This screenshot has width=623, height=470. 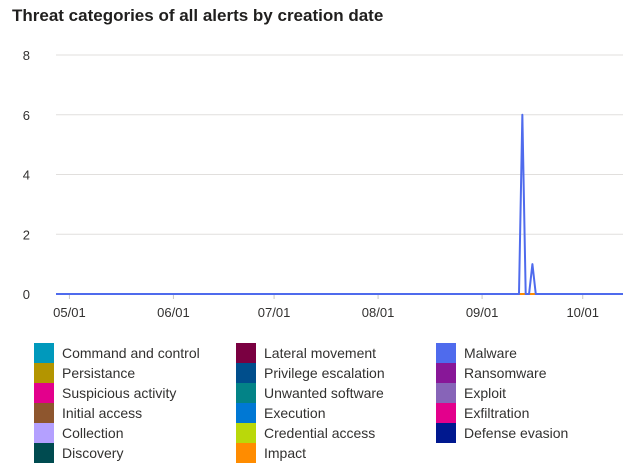 I want to click on legend-label: Command and control, so click(x=131, y=353).